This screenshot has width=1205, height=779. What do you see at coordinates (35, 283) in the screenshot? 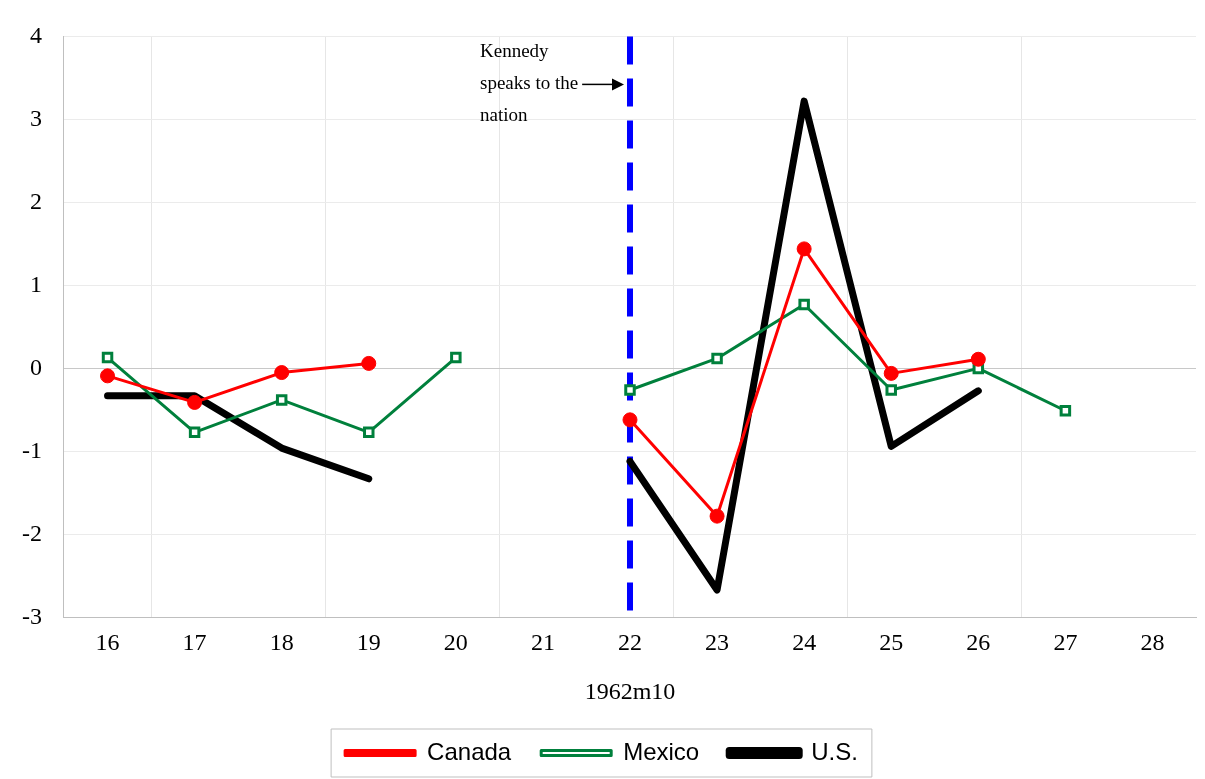
I see `y-tick-label: 1` at bounding box center [35, 283].